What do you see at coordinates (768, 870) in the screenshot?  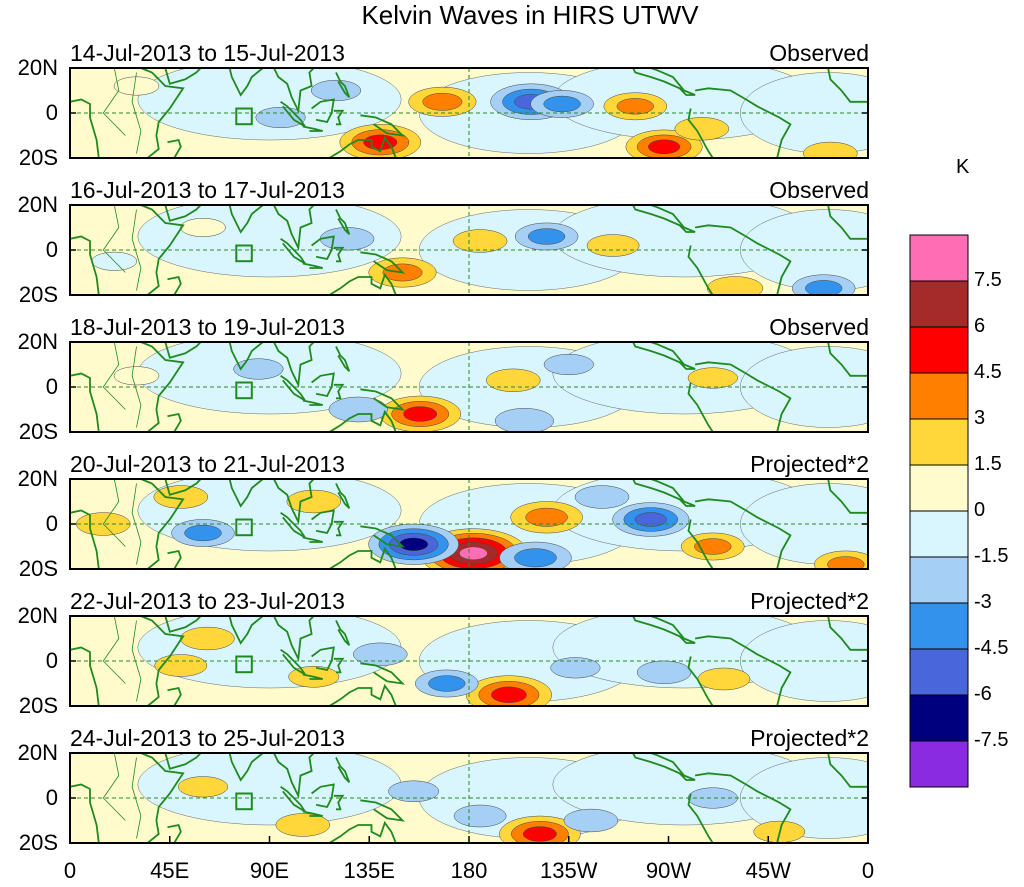 I see `x-tick-label: 45W` at bounding box center [768, 870].